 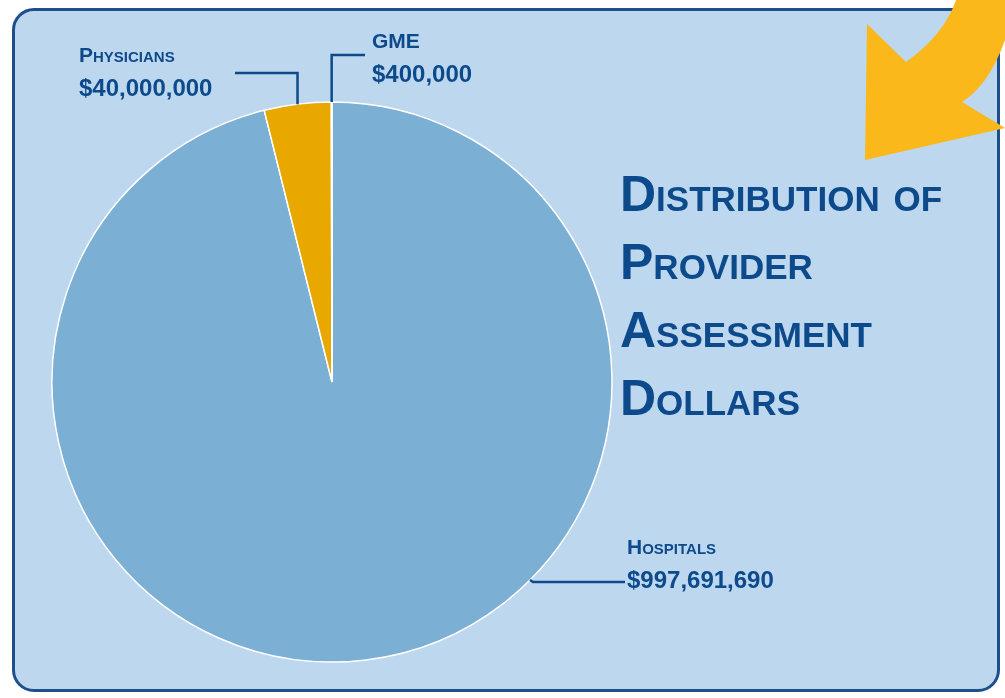 I want to click on data-label: $400,000, so click(x=422, y=73).